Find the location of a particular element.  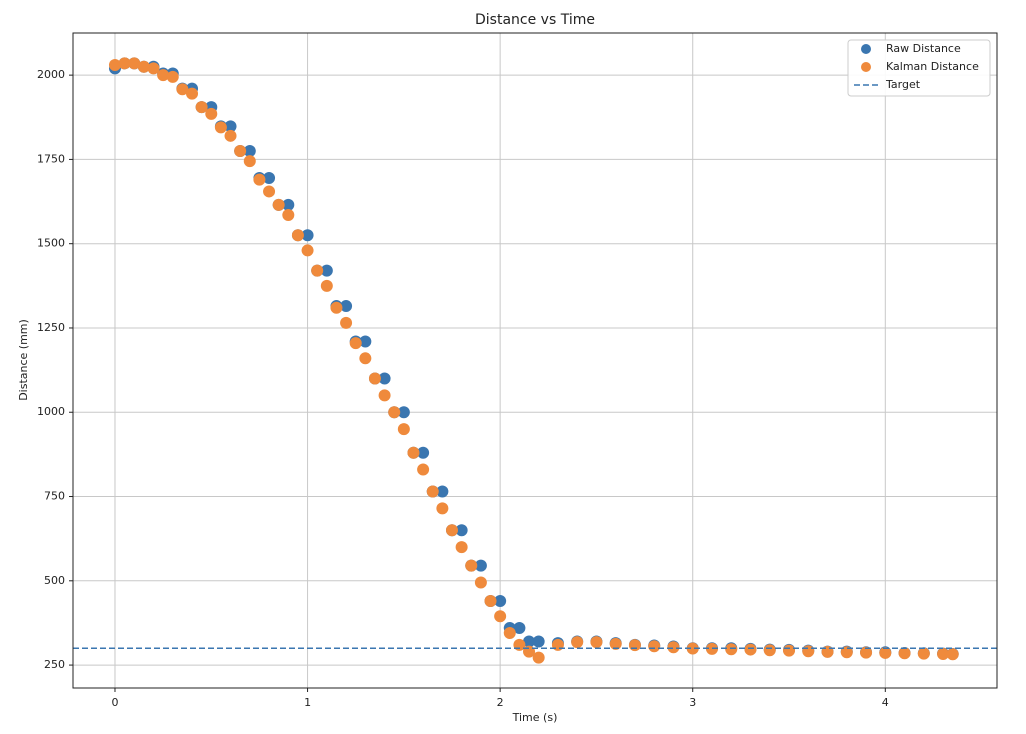

y-tick-label: 500 is located at coordinates (54, 580).